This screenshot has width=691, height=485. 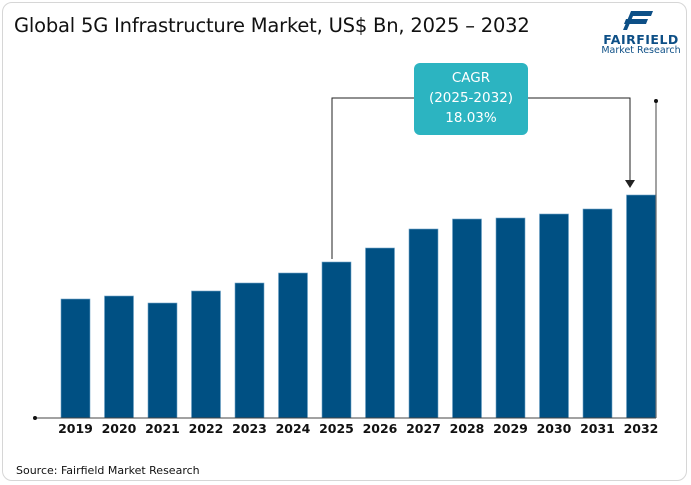 What do you see at coordinates (471, 78) in the screenshot?
I see `cagr-label: CAGR` at bounding box center [471, 78].